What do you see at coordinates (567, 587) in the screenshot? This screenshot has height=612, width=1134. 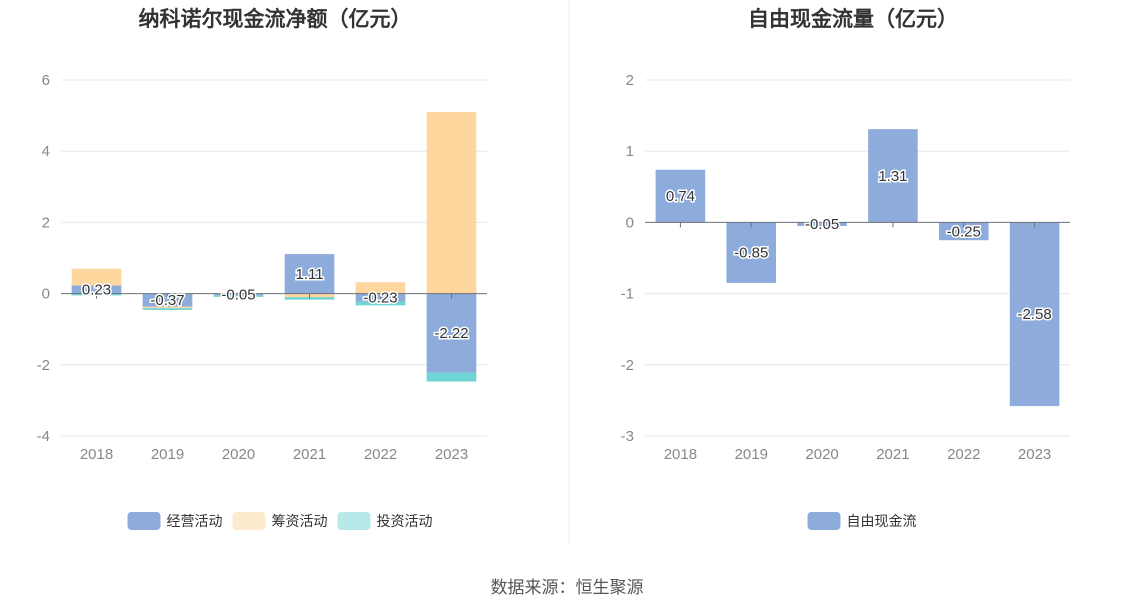 I see `source-label: 数据来源：恒生聚源` at bounding box center [567, 587].